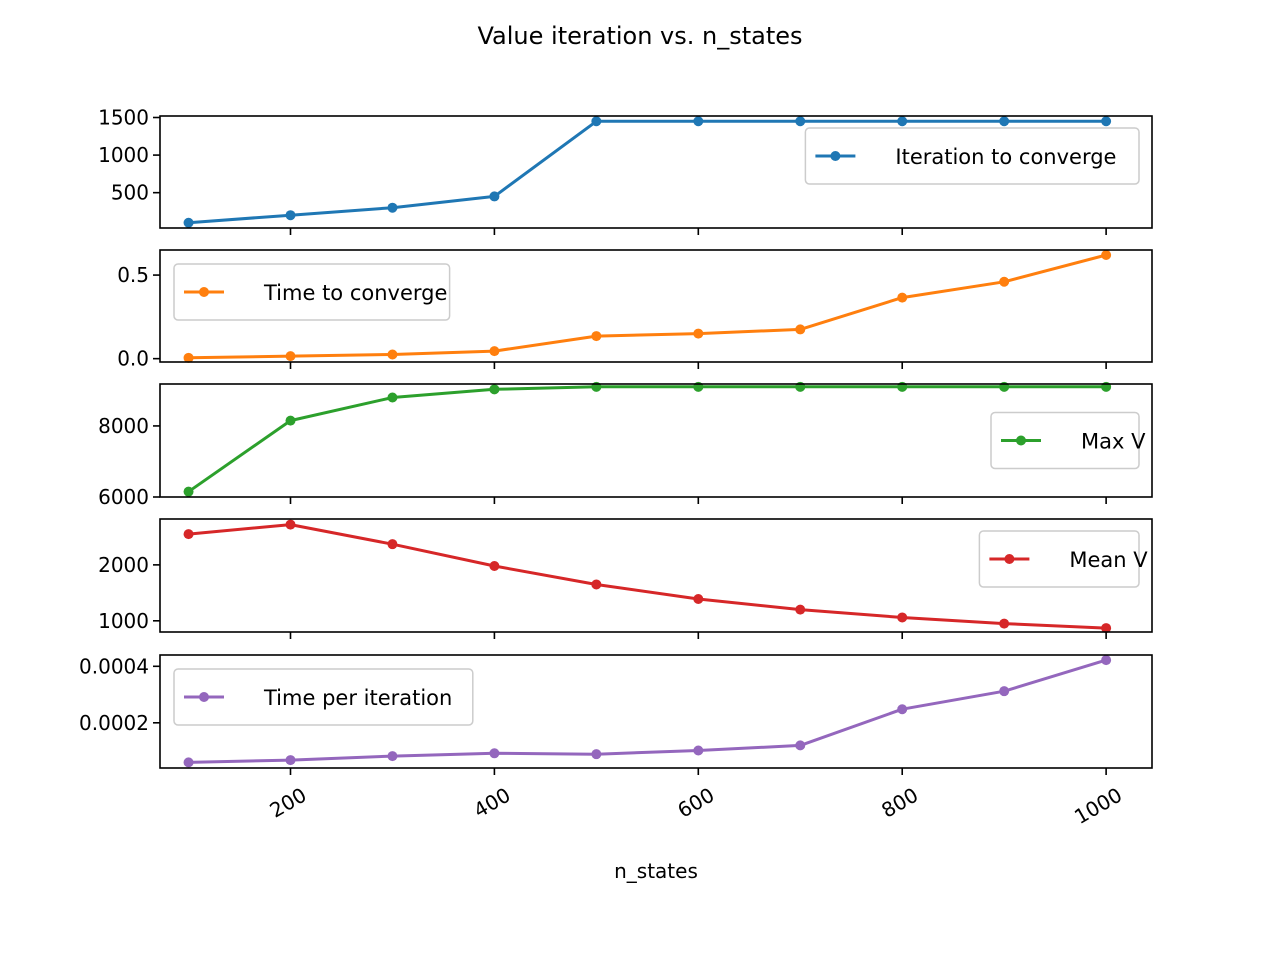 The width and height of the screenshot is (1280, 960). I want to click on x-tick-label: 1000, so click(1098, 806).